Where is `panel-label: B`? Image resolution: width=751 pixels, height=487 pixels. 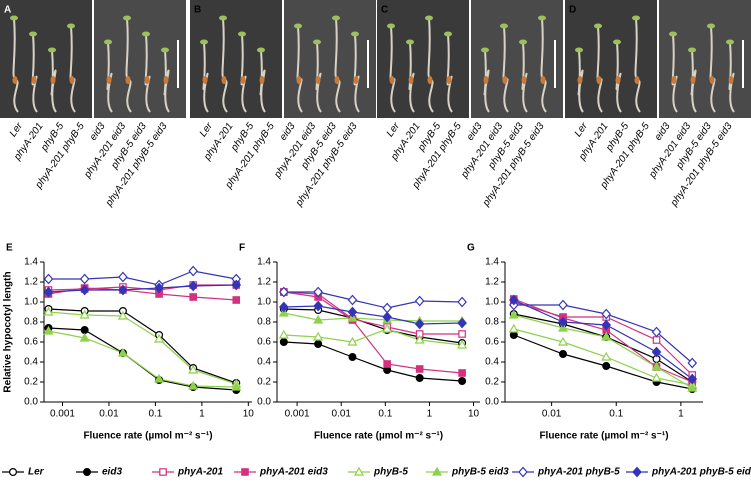 panel-label: B is located at coordinates (197, 10).